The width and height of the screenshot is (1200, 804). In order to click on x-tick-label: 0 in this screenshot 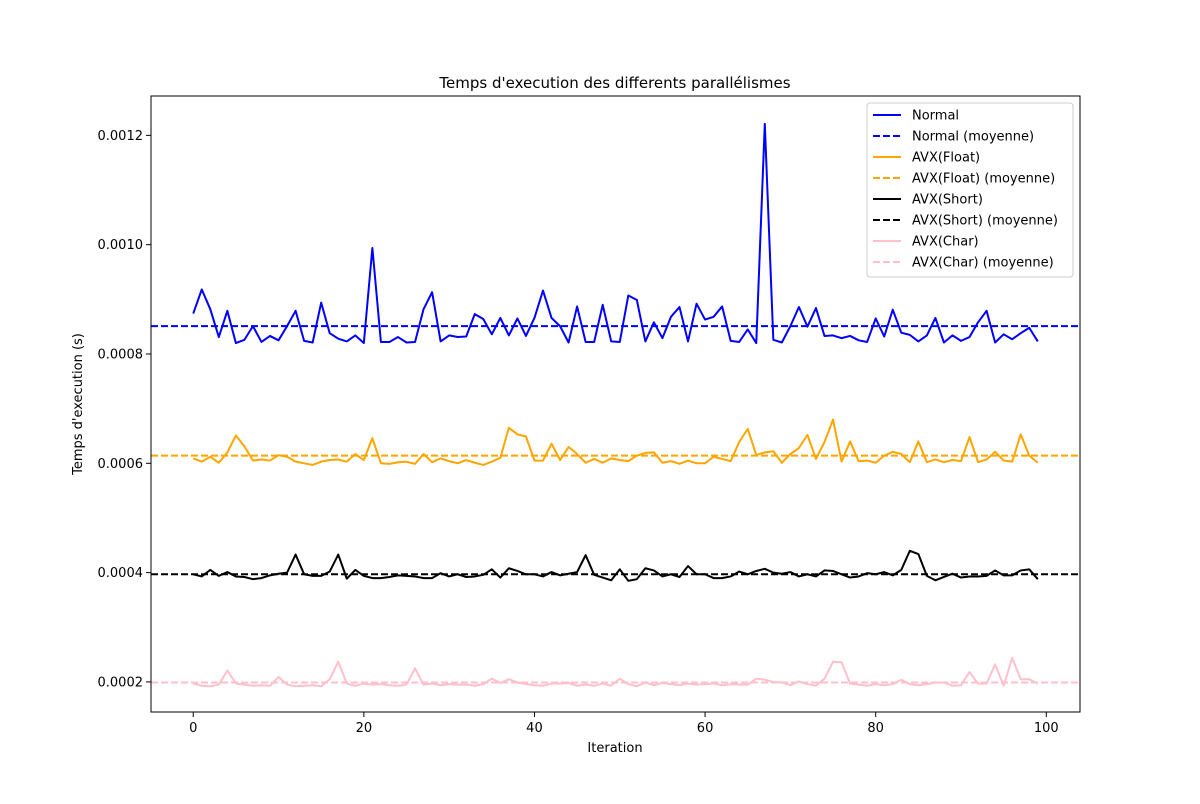, I will do `click(193, 728)`.